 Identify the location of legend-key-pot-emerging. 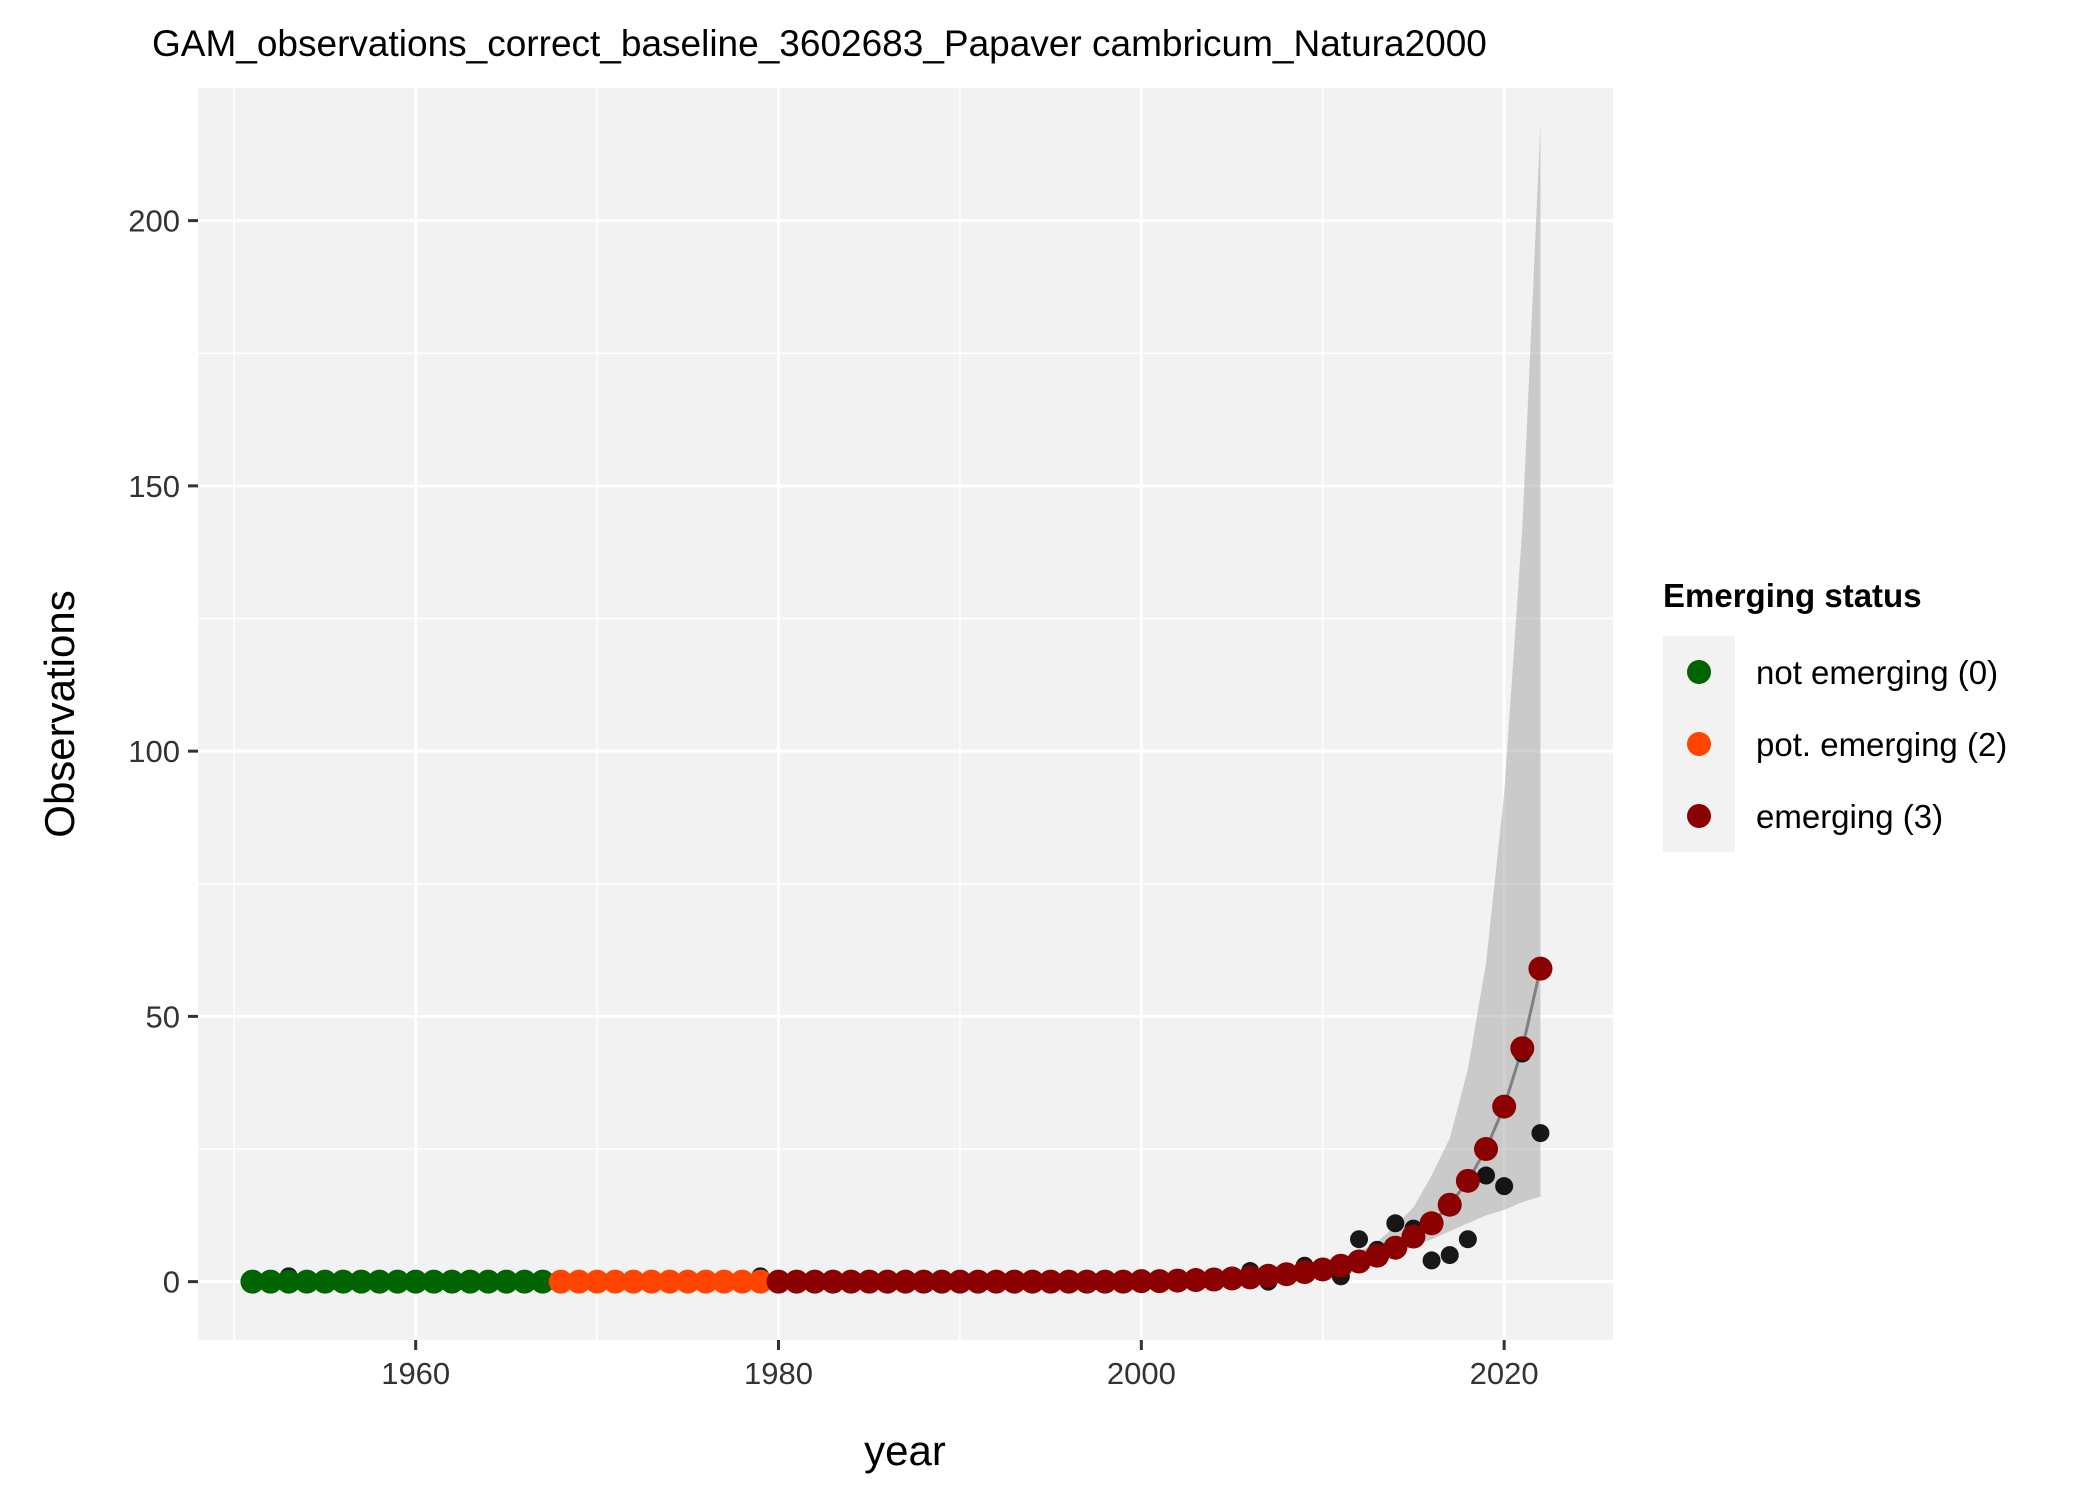
(1699, 744).